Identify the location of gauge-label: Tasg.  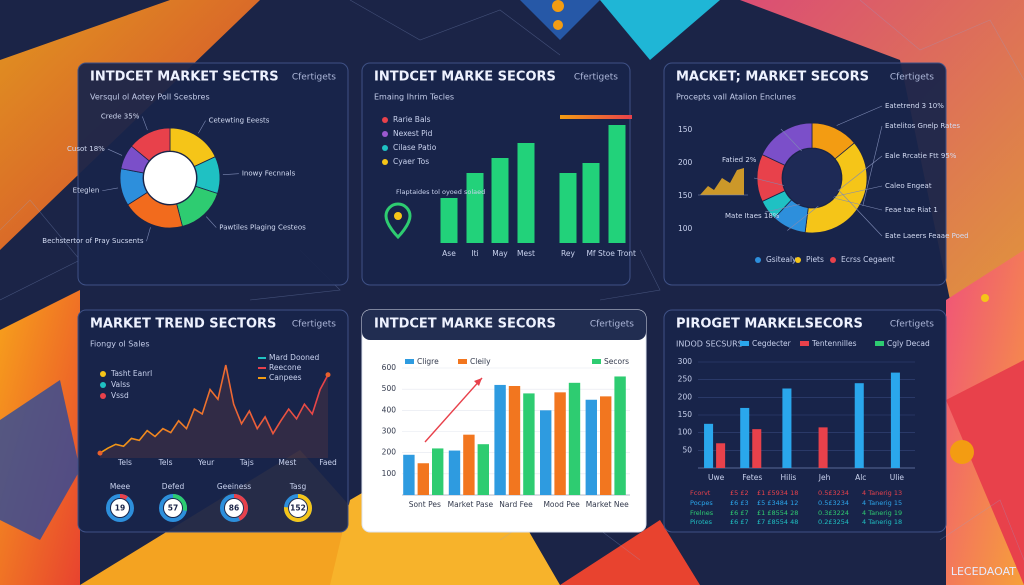
(298, 486).